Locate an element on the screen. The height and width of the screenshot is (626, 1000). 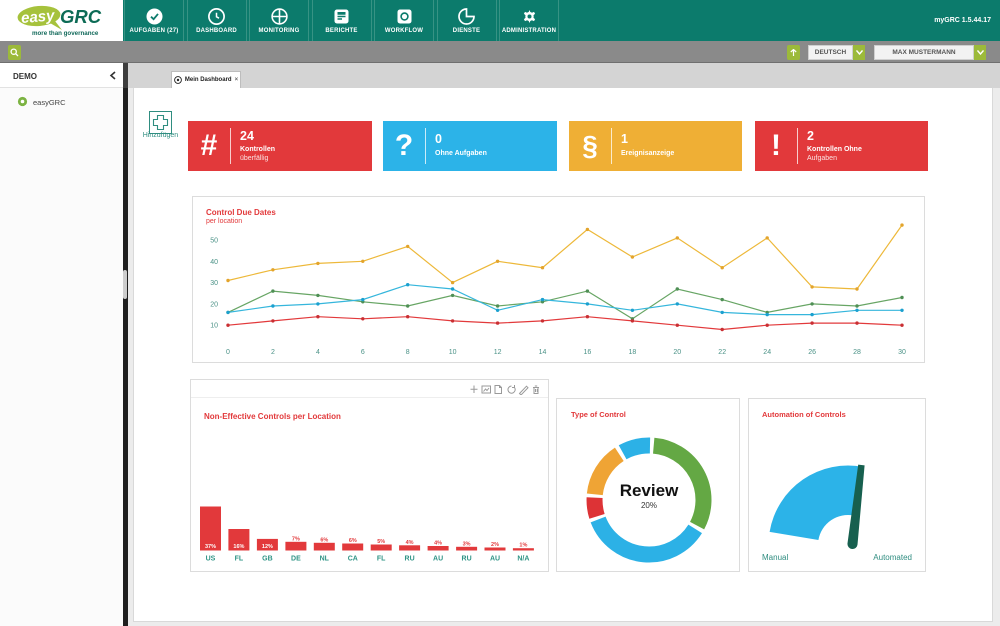
svg-text: GB is located at coordinates (267, 559).